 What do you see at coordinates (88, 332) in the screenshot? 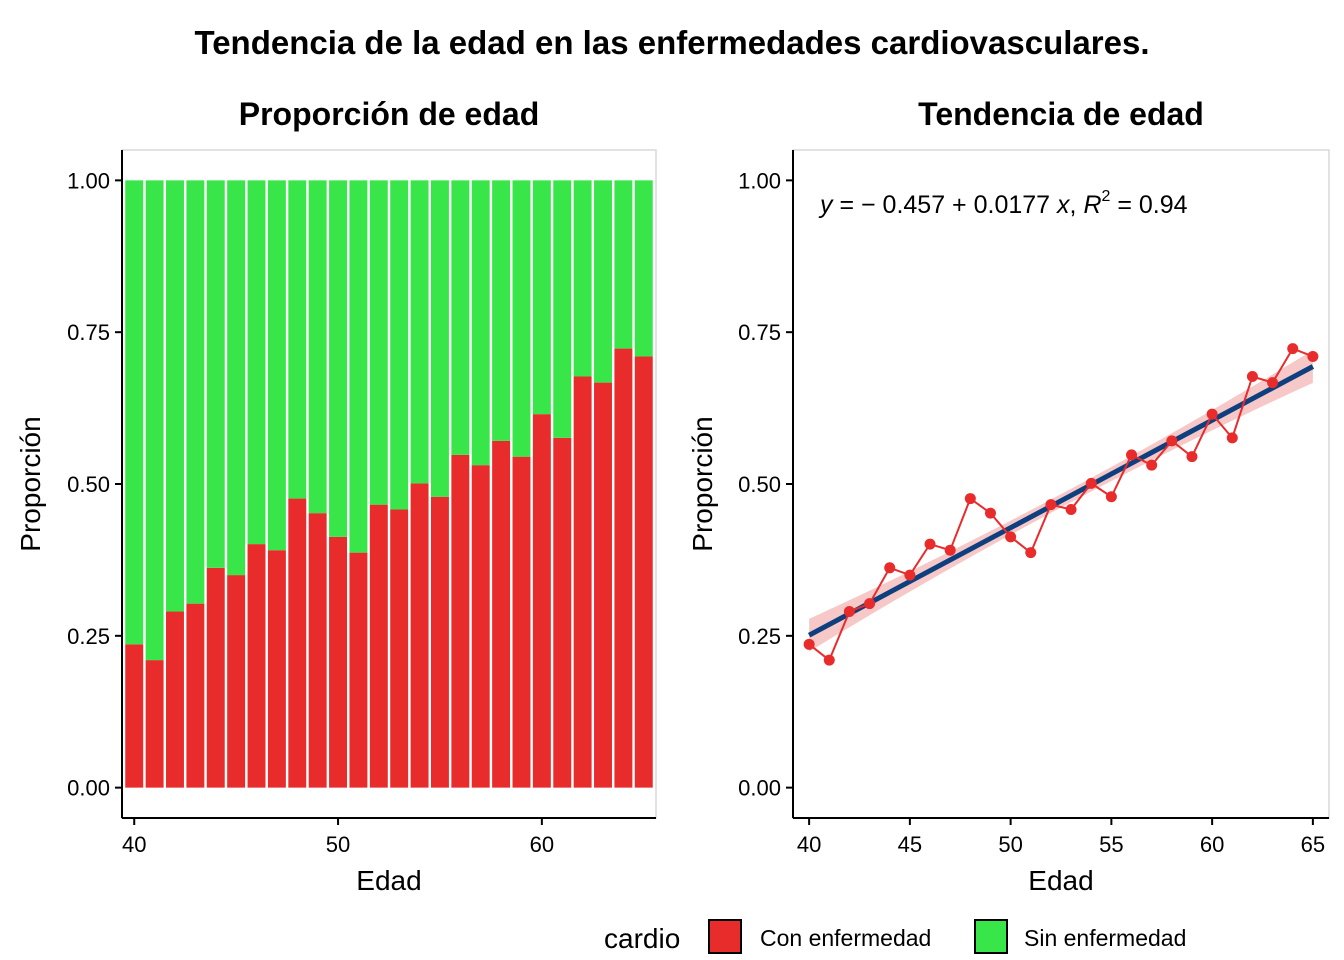
I see `bar-y-tick-label-3: 0.75` at bounding box center [88, 332].